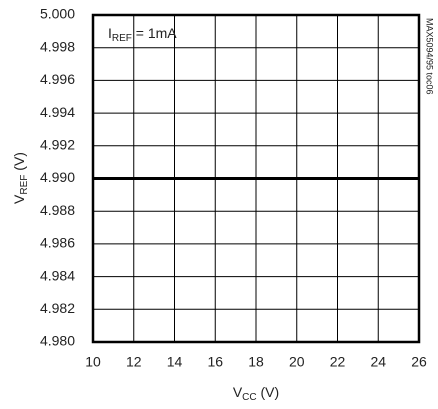 This screenshot has height=409, width=438. What do you see at coordinates (110, 33) in the screenshot?
I see `annotation-main: I` at bounding box center [110, 33].